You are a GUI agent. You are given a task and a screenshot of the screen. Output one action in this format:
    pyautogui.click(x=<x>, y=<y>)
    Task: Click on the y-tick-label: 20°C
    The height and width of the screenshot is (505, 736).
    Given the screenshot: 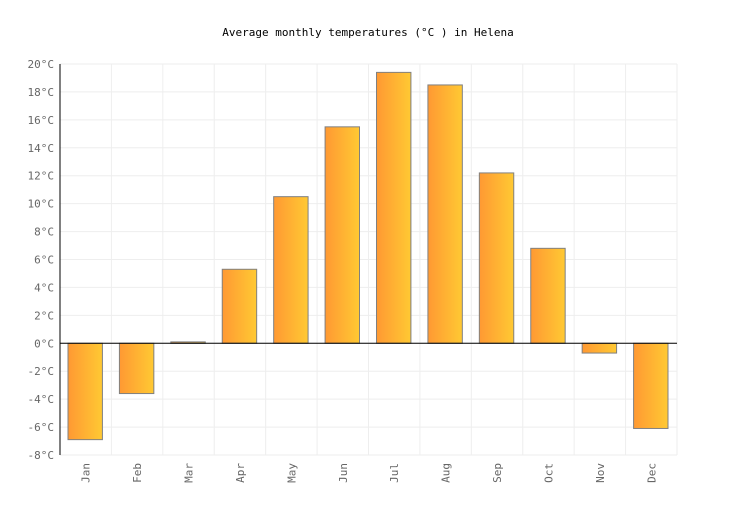 What is the action you would take?
    pyautogui.click(x=41, y=64)
    